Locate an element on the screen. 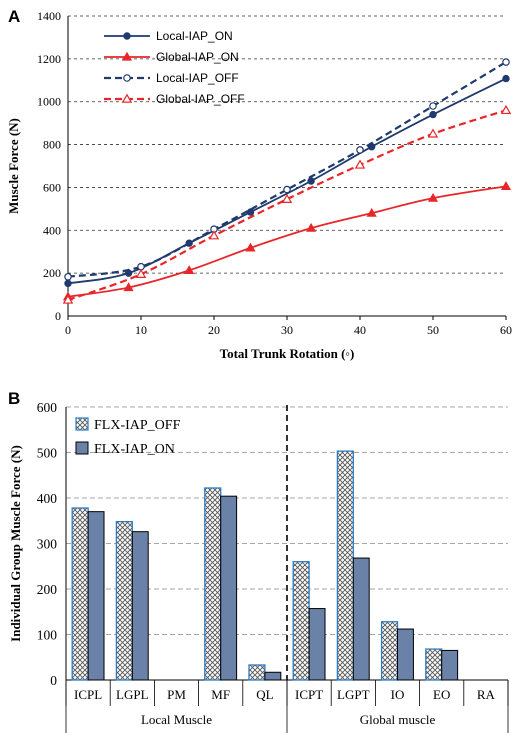 The width and height of the screenshot is (514, 733). bar-ql-iap-on is located at coordinates (273, 676).